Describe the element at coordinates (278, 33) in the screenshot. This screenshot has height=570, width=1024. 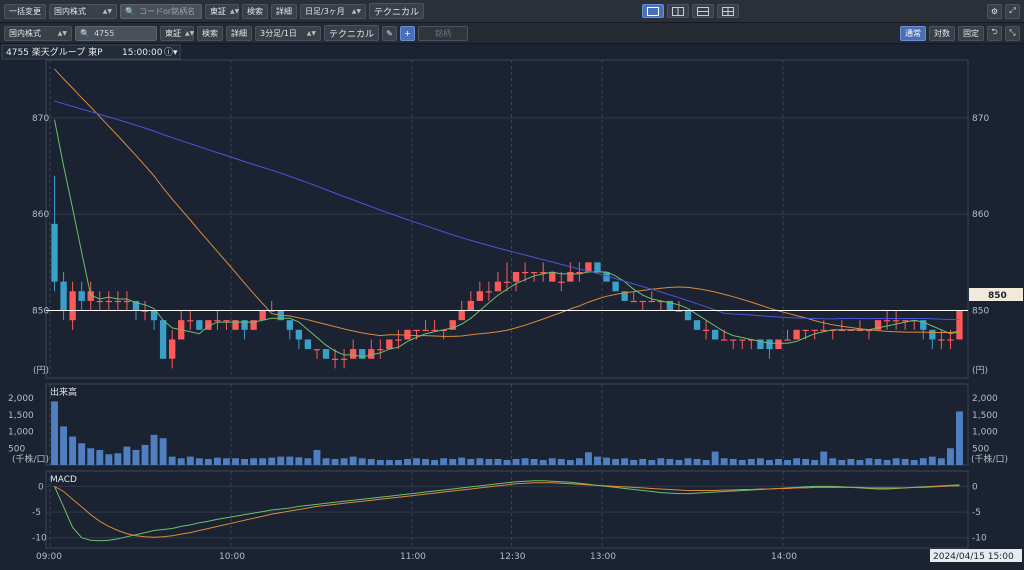
I see `chart-period-value: 3分足/1日` at that location.